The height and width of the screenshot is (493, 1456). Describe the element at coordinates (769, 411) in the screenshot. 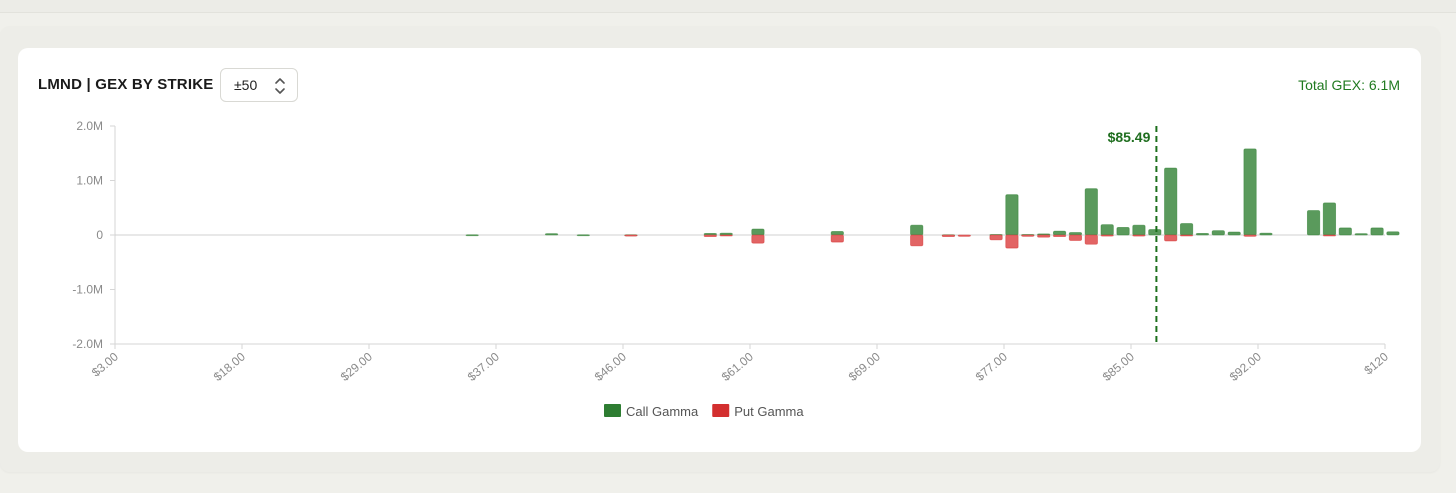

I see `legend-put-label: Put Gamma` at that location.